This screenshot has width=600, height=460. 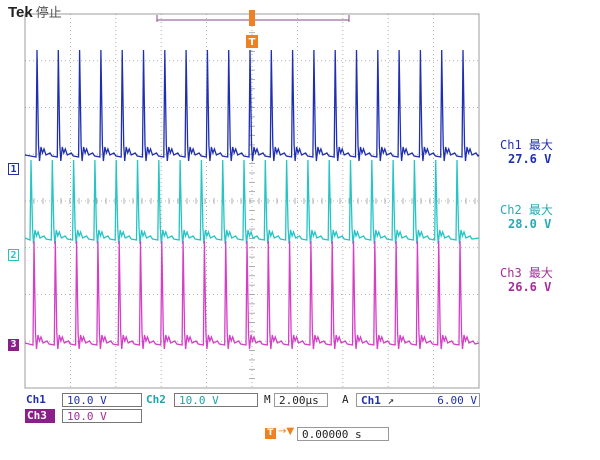 I want to click on timebase-prefix: M, so click(x=267, y=399).